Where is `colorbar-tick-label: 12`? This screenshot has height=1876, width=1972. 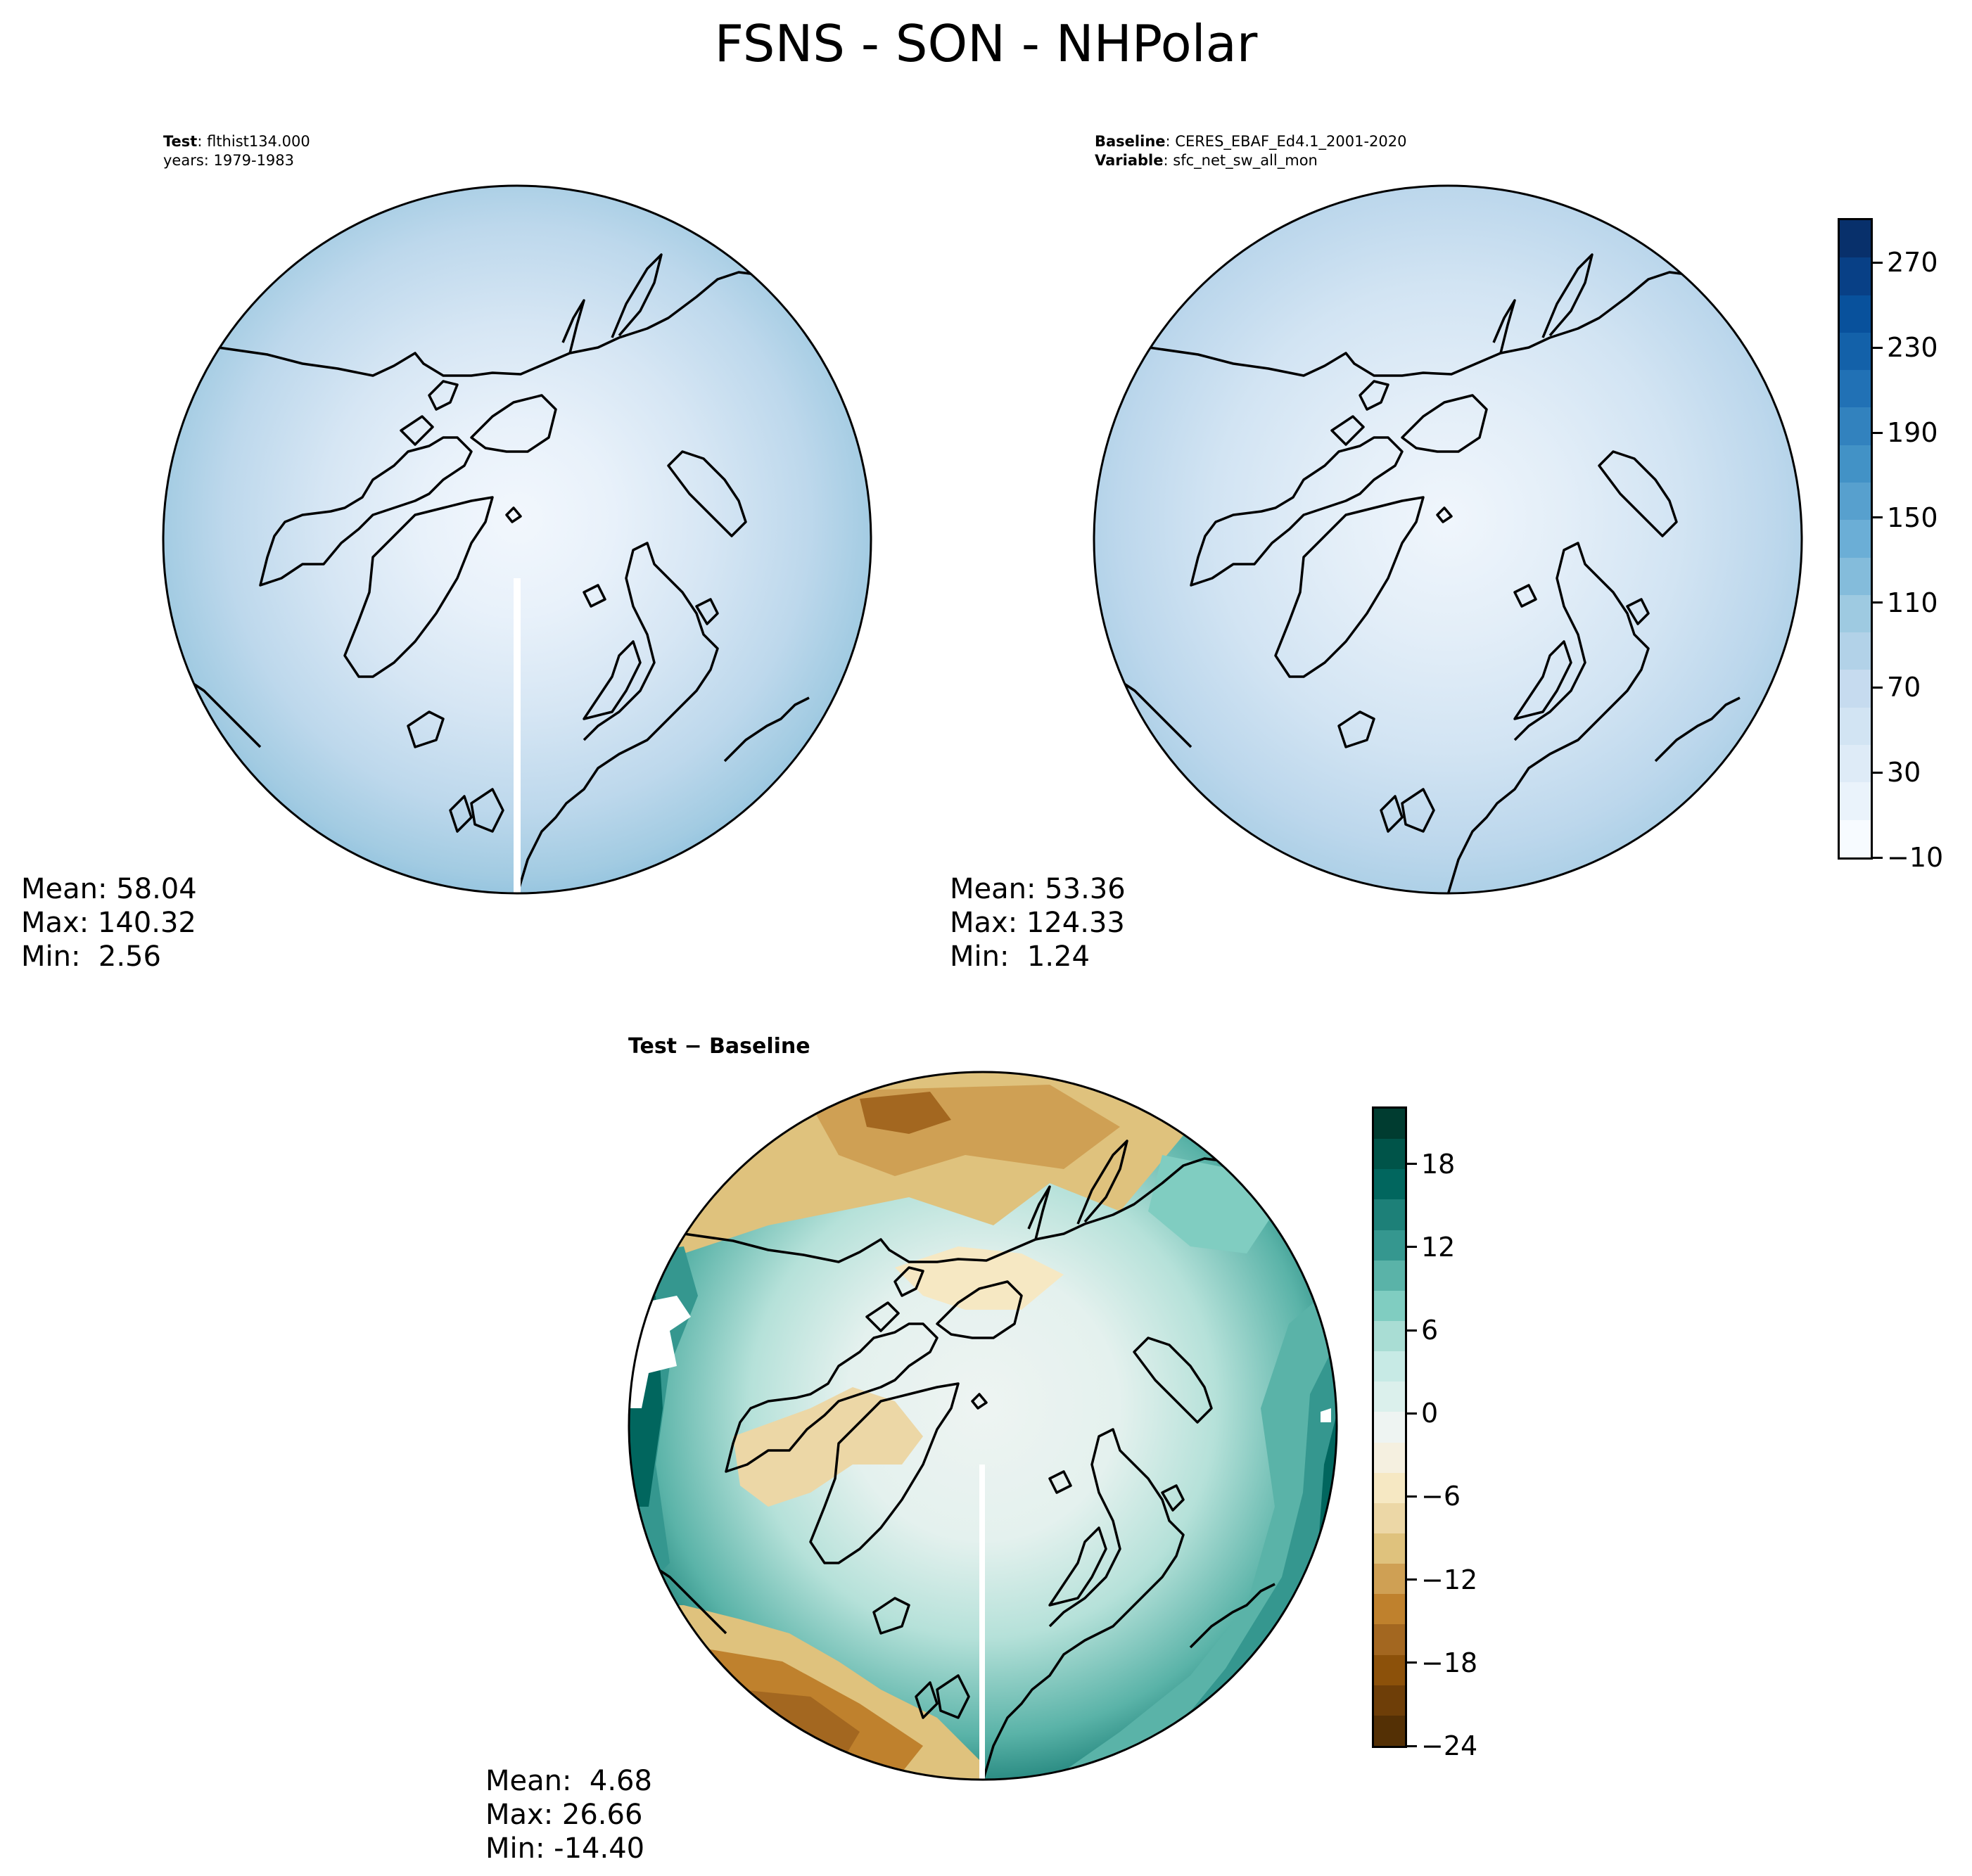
colorbar-tick-label: 12 is located at coordinates (1438, 1247).